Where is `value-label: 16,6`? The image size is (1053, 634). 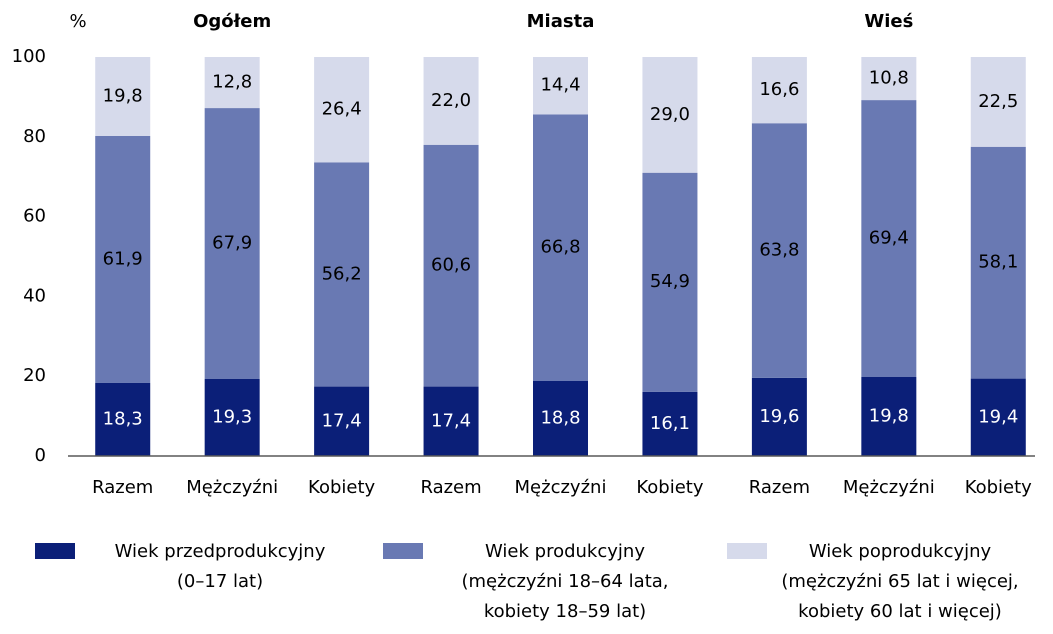
value-label: 16,6 is located at coordinates (779, 89).